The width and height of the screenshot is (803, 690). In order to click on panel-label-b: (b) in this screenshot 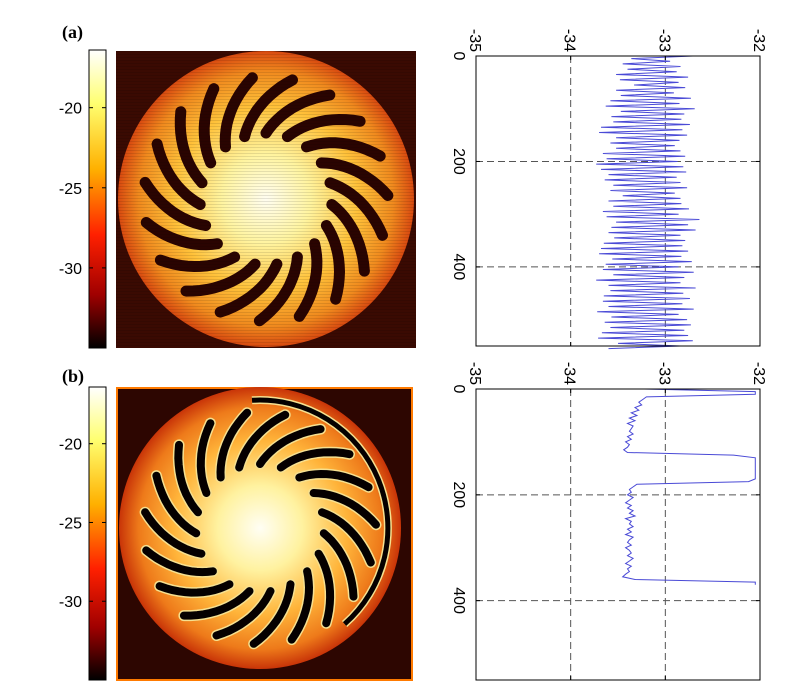, I will do `click(73, 376)`.